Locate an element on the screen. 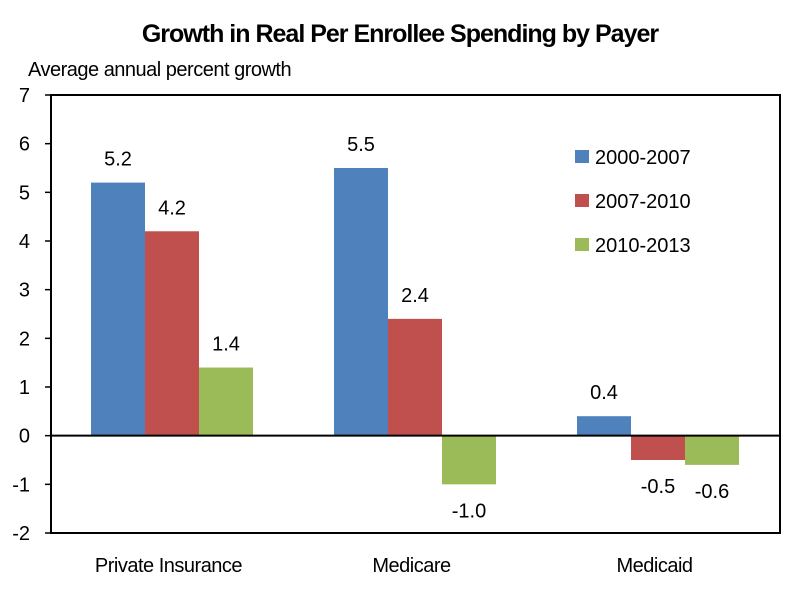 The image size is (801, 600). data-label: 5.5 is located at coordinates (361, 145).